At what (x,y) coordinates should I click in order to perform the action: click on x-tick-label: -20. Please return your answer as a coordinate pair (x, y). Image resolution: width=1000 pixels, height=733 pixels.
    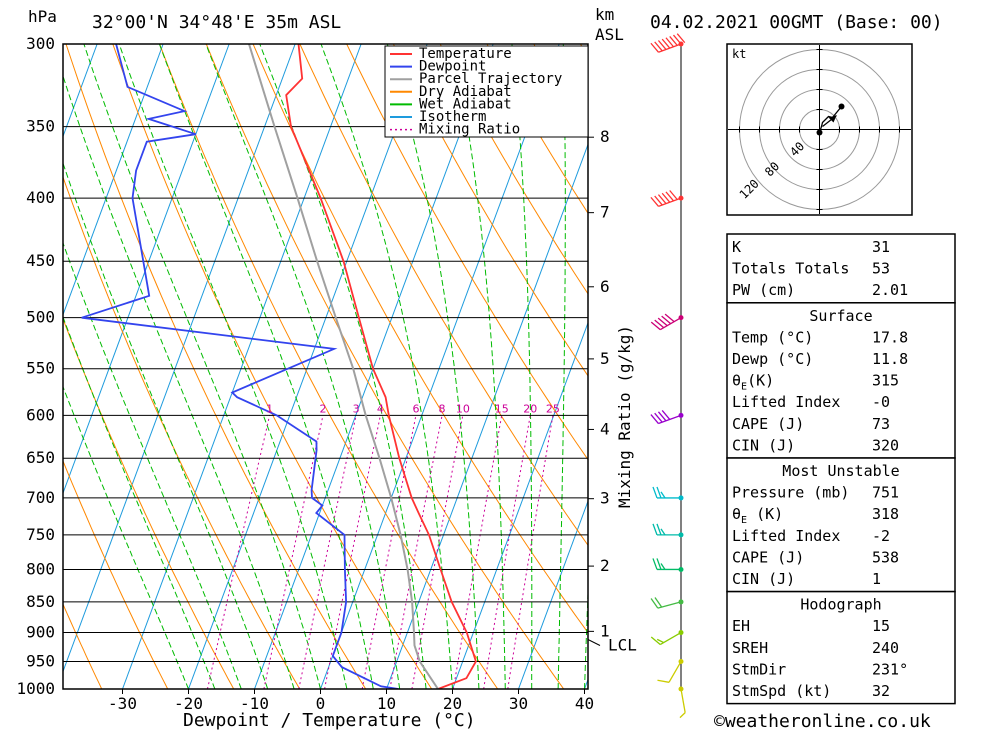
    Looking at the image, I should click on (188, 703).